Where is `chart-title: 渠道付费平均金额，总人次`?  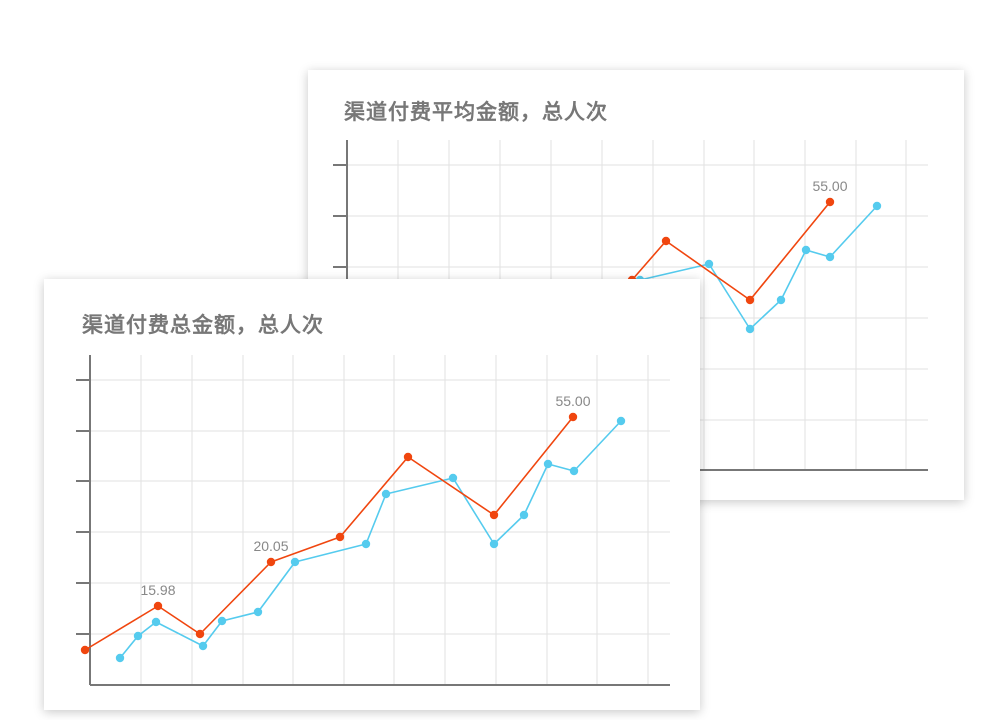 chart-title: 渠道付费平均金额，总人次 is located at coordinates (476, 112).